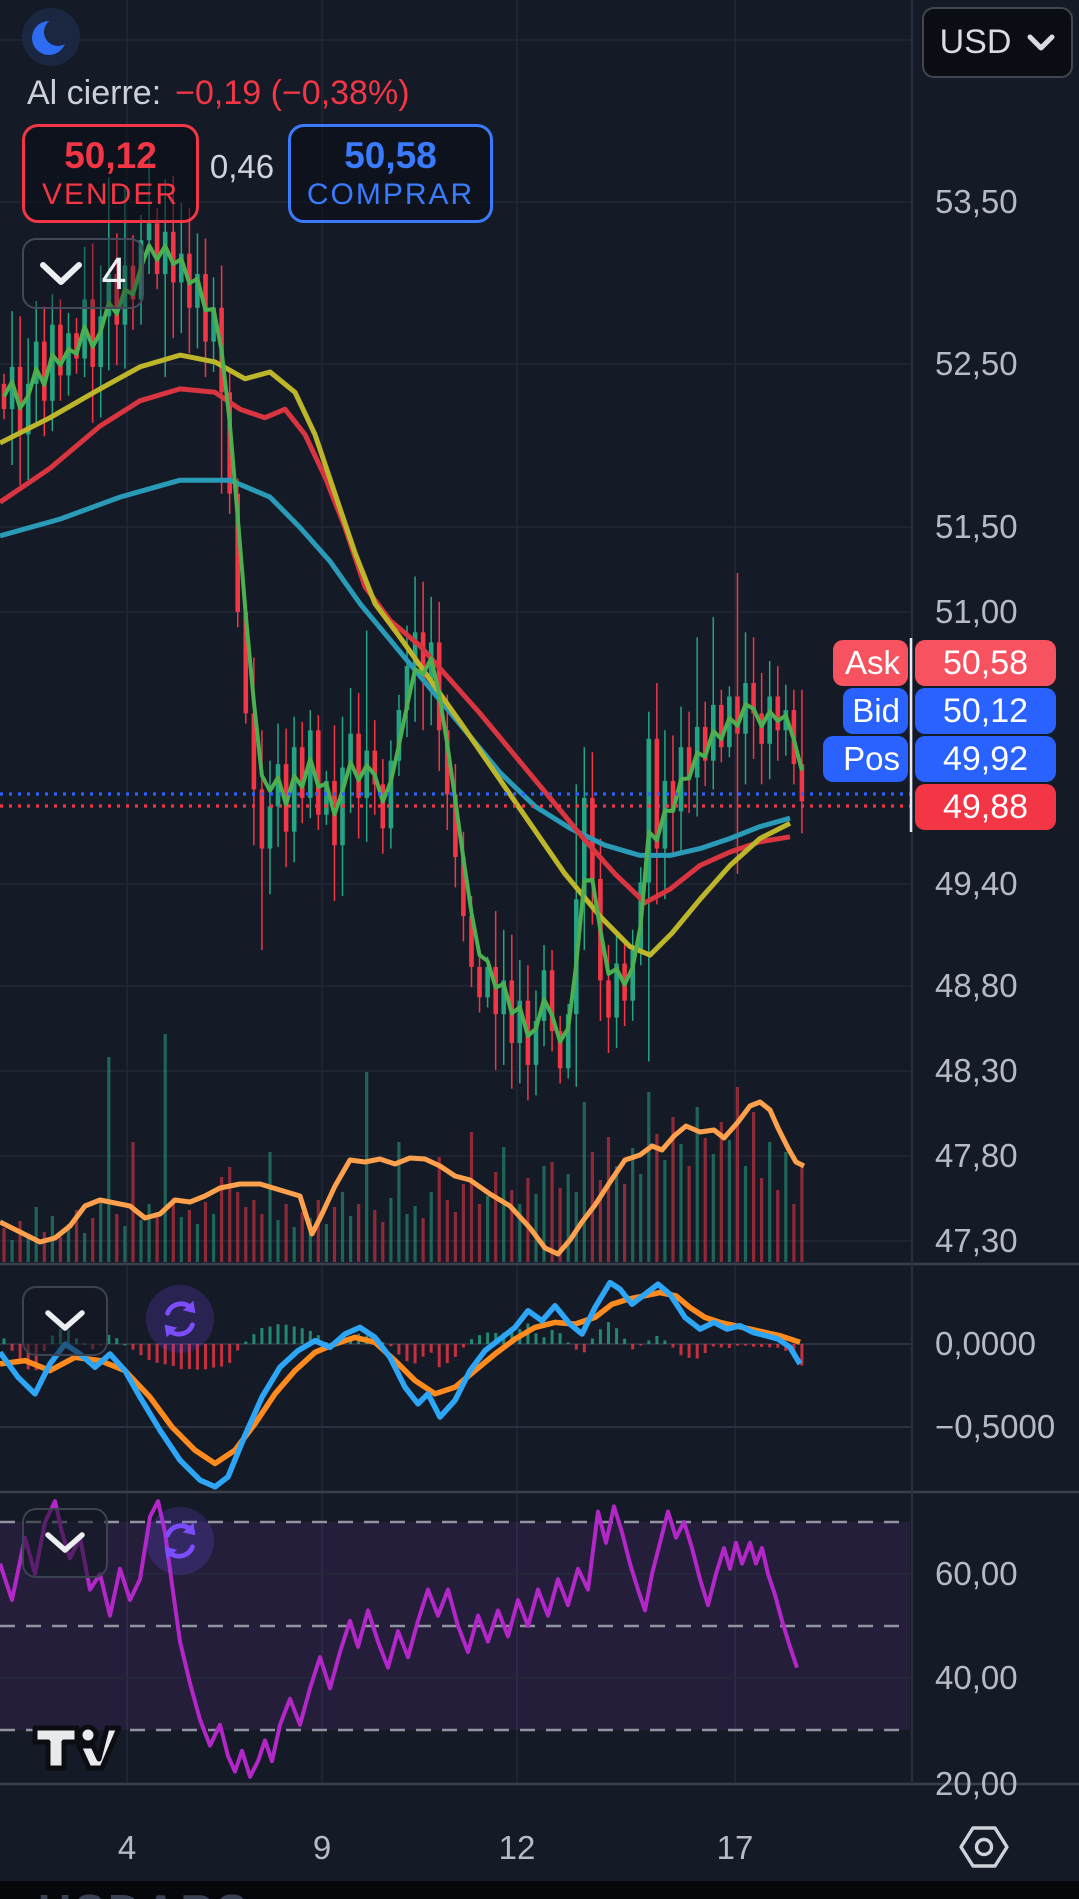  What do you see at coordinates (144, 1891) in the screenshot?
I see `symbol-watermark: USDARS` at bounding box center [144, 1891].